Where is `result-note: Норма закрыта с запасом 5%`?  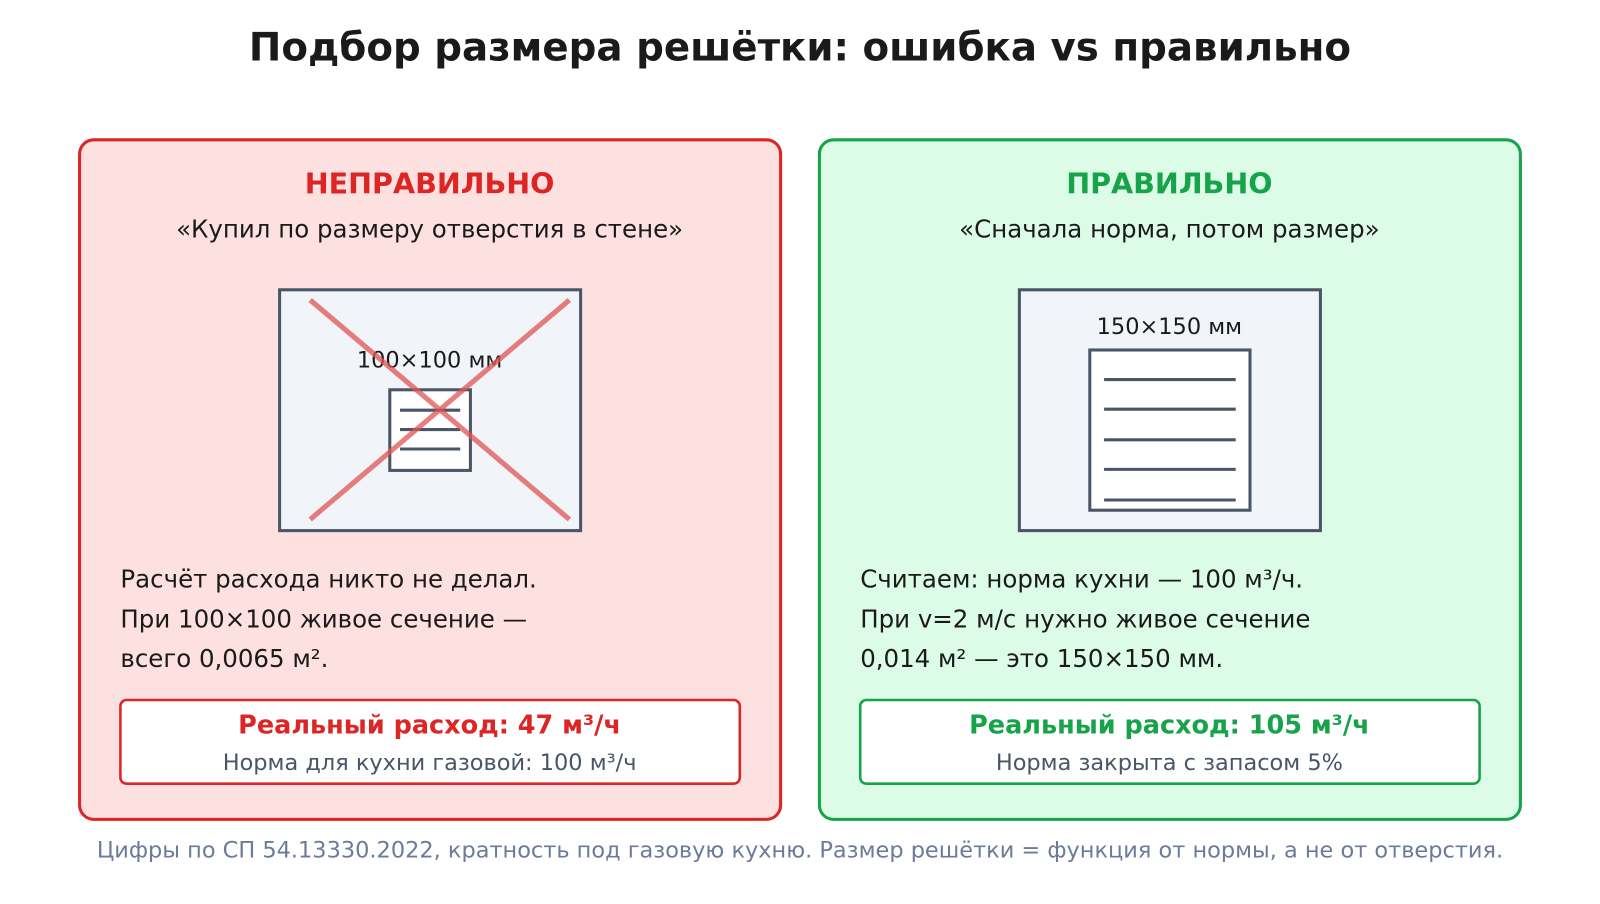
result-note: Норма закрыта с запасом 5% is located at coordinates (1169, 763).